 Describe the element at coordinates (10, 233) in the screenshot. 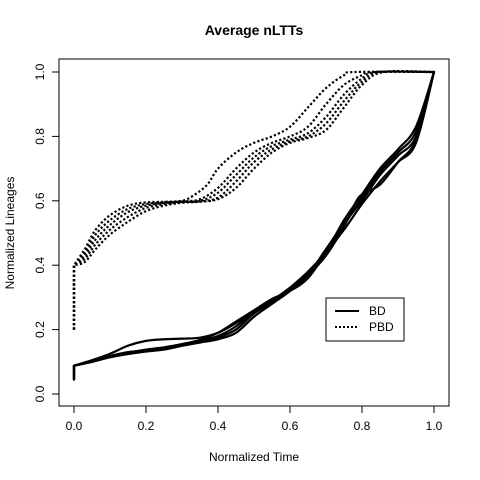

I see `y-axis-label: Normalized Lineages` at that location.